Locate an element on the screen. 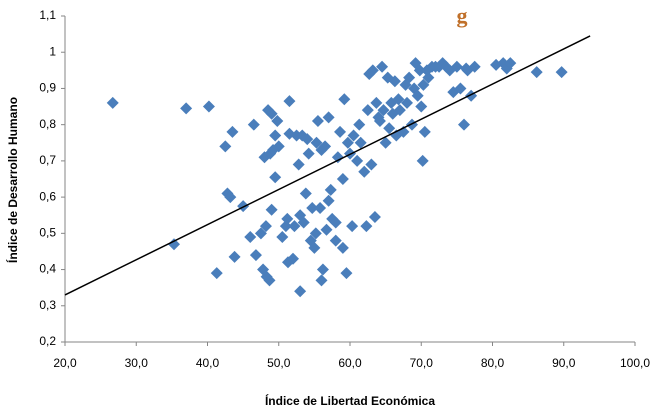 The height and width of the screenshot is (410, 653). x-tick-label: 20,0 is located at coordinates (65, 363).